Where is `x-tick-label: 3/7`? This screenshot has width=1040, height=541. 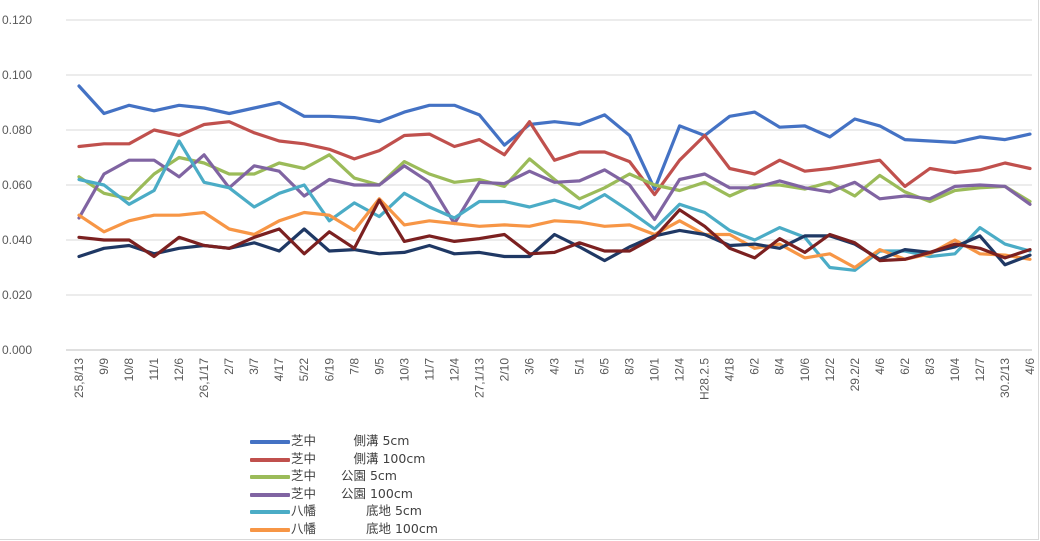 x-tick-label: 3/7 is located at coordinates (254, 366).